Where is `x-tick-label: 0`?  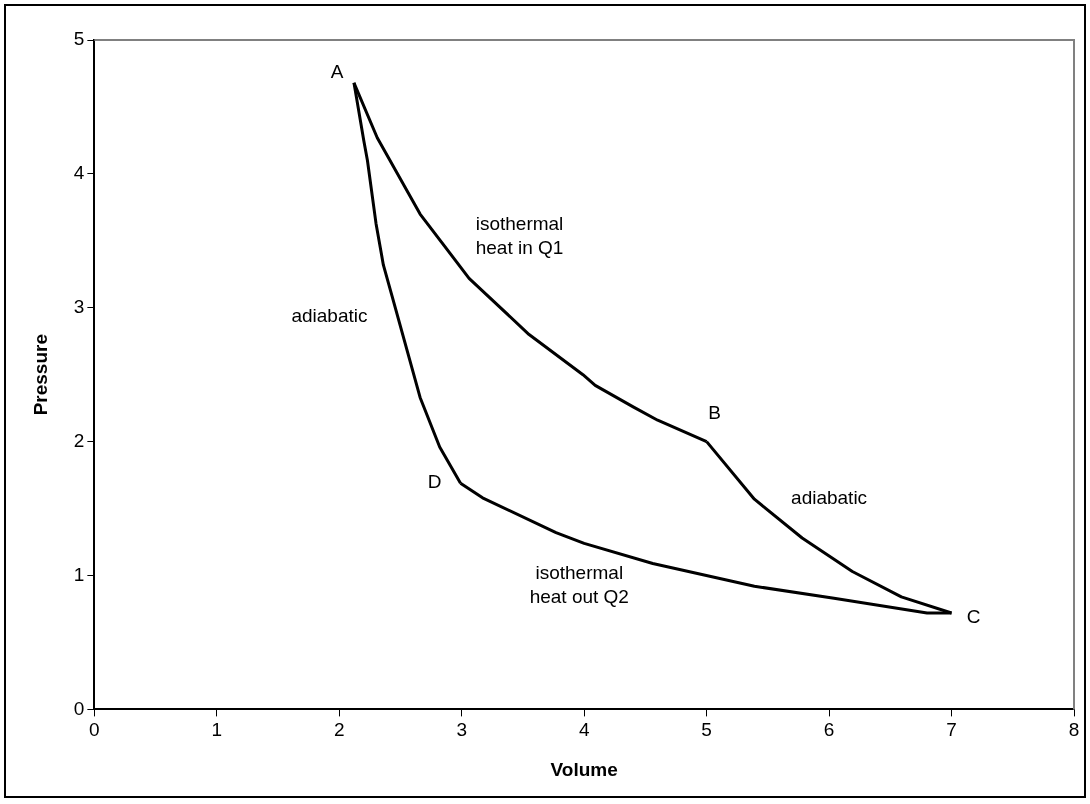 x-tick-label: 0 is located at coordinates (94, 730).